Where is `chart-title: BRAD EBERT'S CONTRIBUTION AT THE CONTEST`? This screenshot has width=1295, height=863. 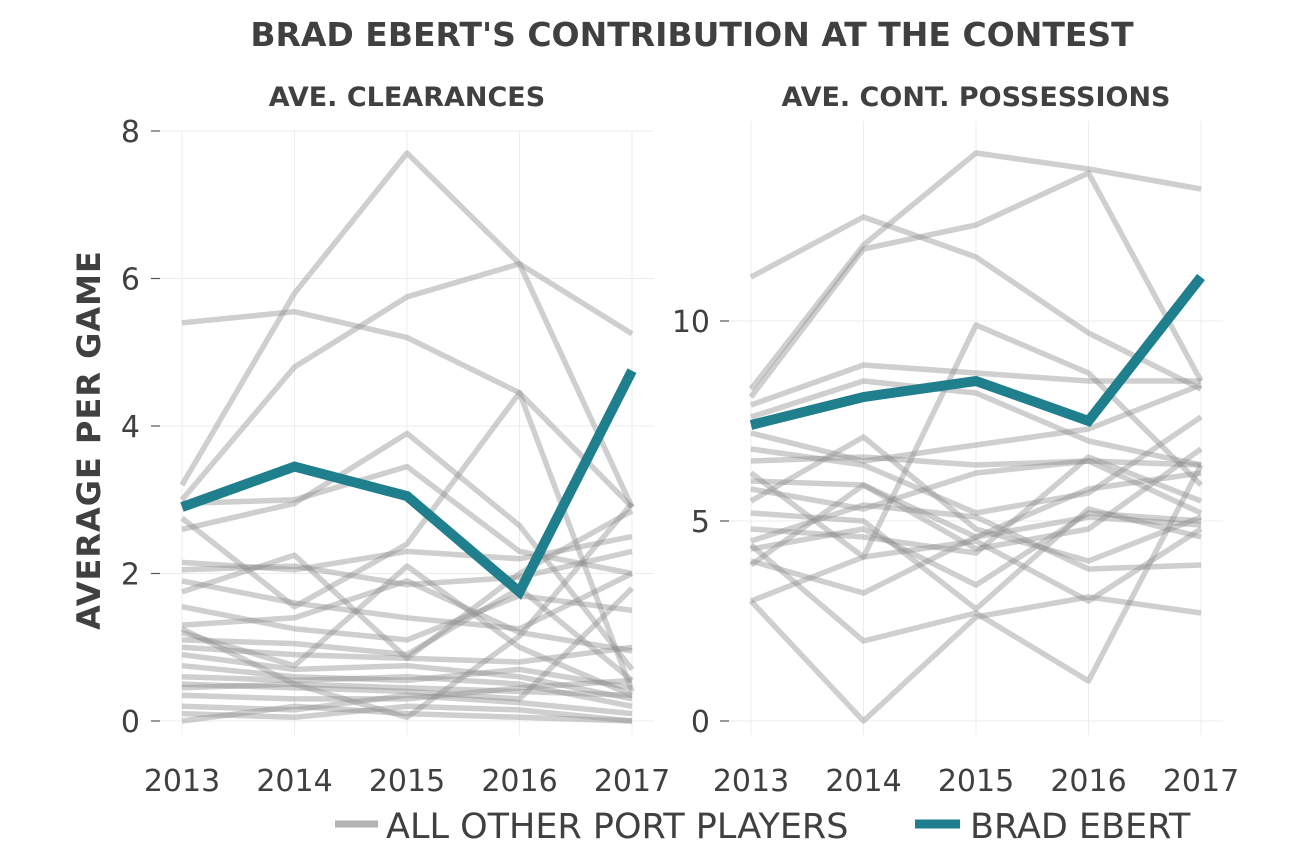 chart-title: BRAD EBERT'S CONTRIBUTION AT THE CONTEST is located at coordinates (692, 34).